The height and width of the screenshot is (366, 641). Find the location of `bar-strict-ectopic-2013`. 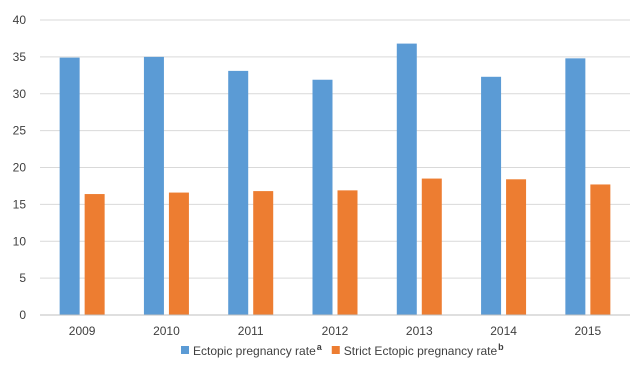

bar-strict-ectopic-2013 is located at coordinates (431, 246).